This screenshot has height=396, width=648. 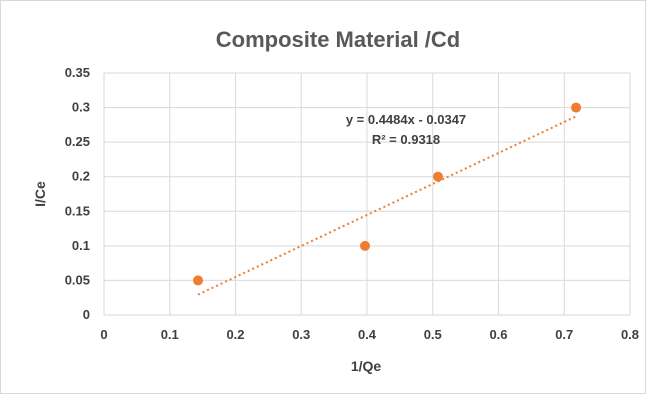 What do you see at coordinates (498, 334) in the screenshot?
I see `x-tick-label: 0.6` at bounding box center [498, 334].